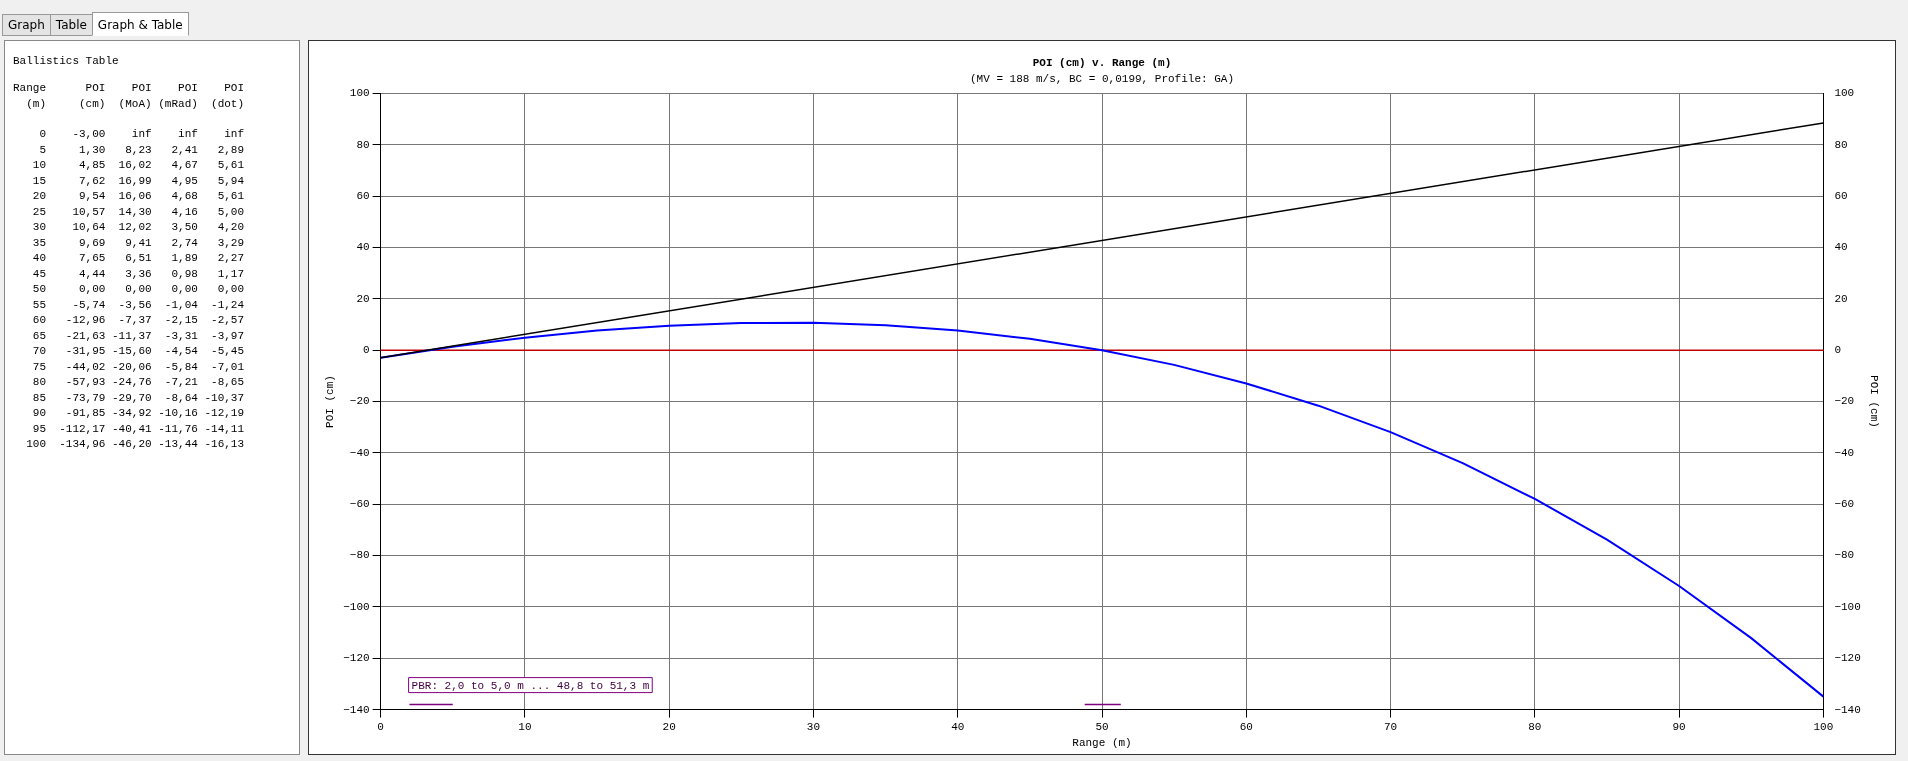 The image size is (1908, 761). What do you see at coordinates (1535, 727) in the screenshot?
I see `x-tick-label: 80` at bounding box center [1535, 727].